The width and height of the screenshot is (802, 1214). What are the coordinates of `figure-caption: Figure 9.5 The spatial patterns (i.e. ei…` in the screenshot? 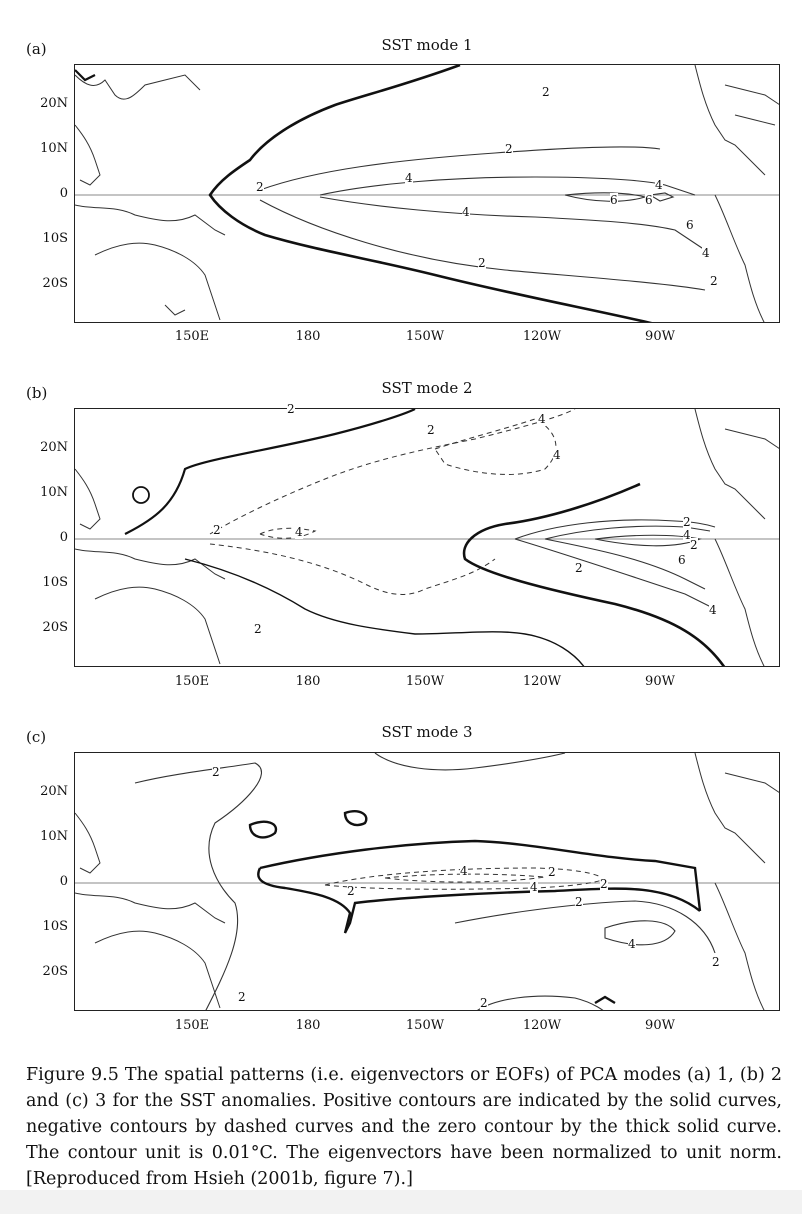 It's located at (404, 1127).